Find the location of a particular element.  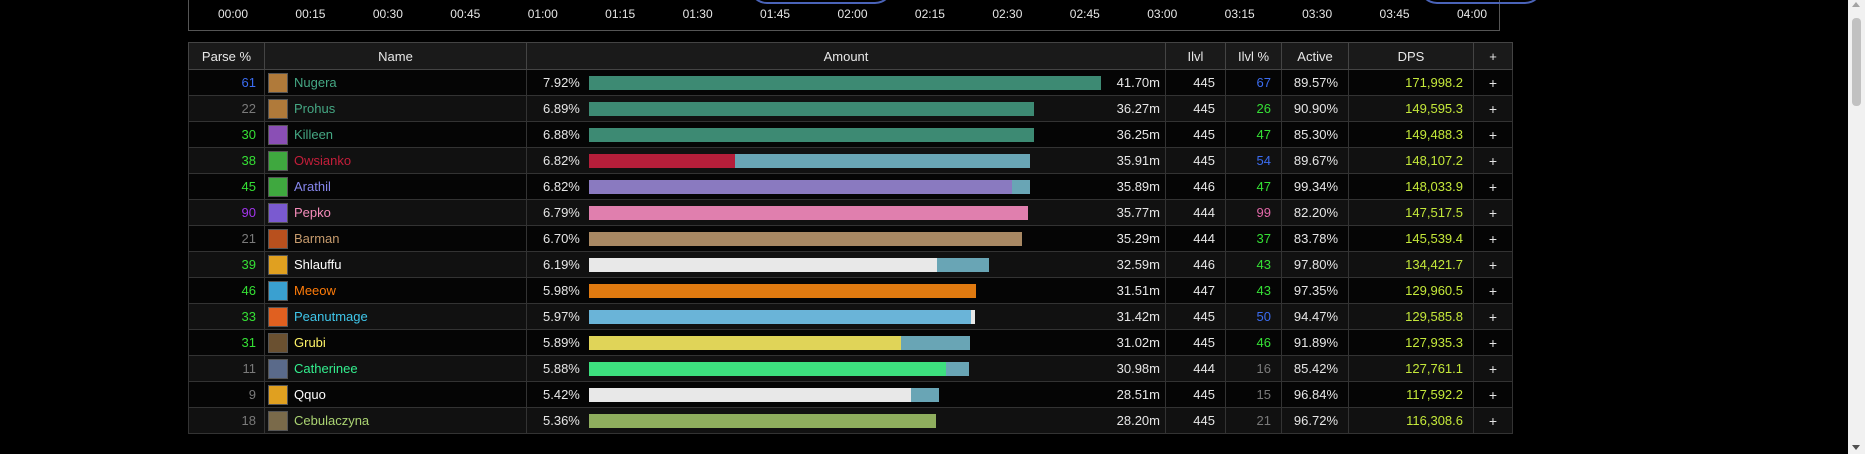

class-spec-icon is located at coordinates (278, 238).